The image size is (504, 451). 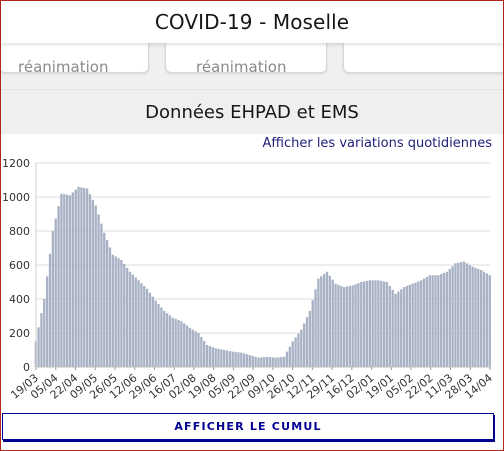 What do you see at coordinates (19, 299) in the screenshot?
I see `y-tick-label: 400` at bounding box center [19, 299].